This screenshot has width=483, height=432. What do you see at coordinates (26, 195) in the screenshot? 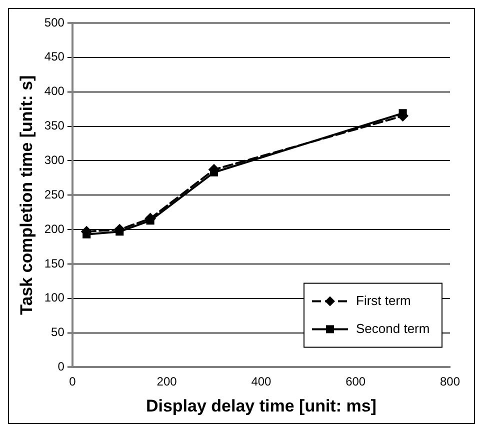
I see `y-axis-title: Task completion time [unit: s]` at bounding box center [26, 195].